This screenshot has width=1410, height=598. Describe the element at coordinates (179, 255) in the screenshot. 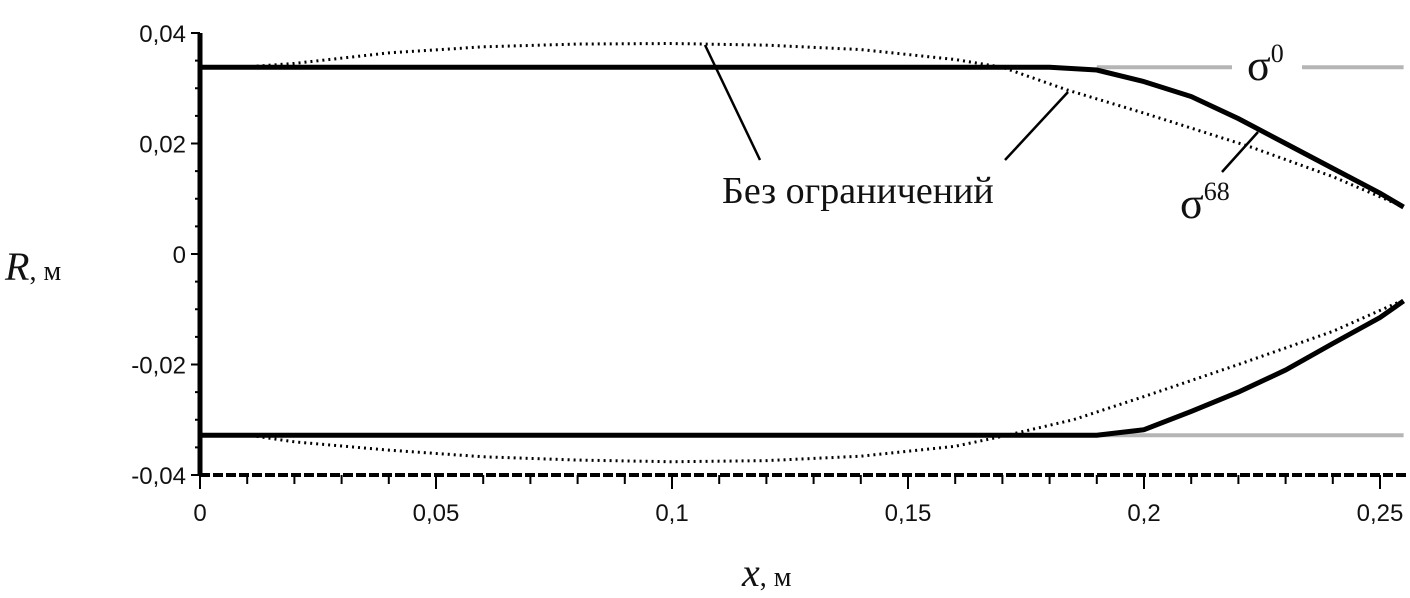

I see `y-tick-label: 0` at that location.